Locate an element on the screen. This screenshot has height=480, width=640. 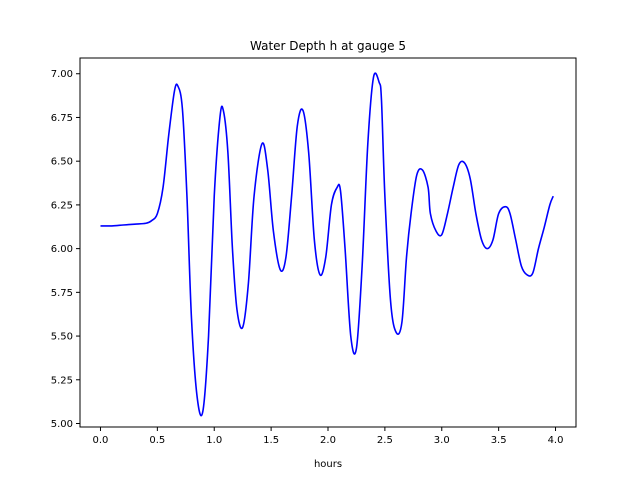
chart-title: Water Depth h at gauge 5 is located at coordinates (328, 46).